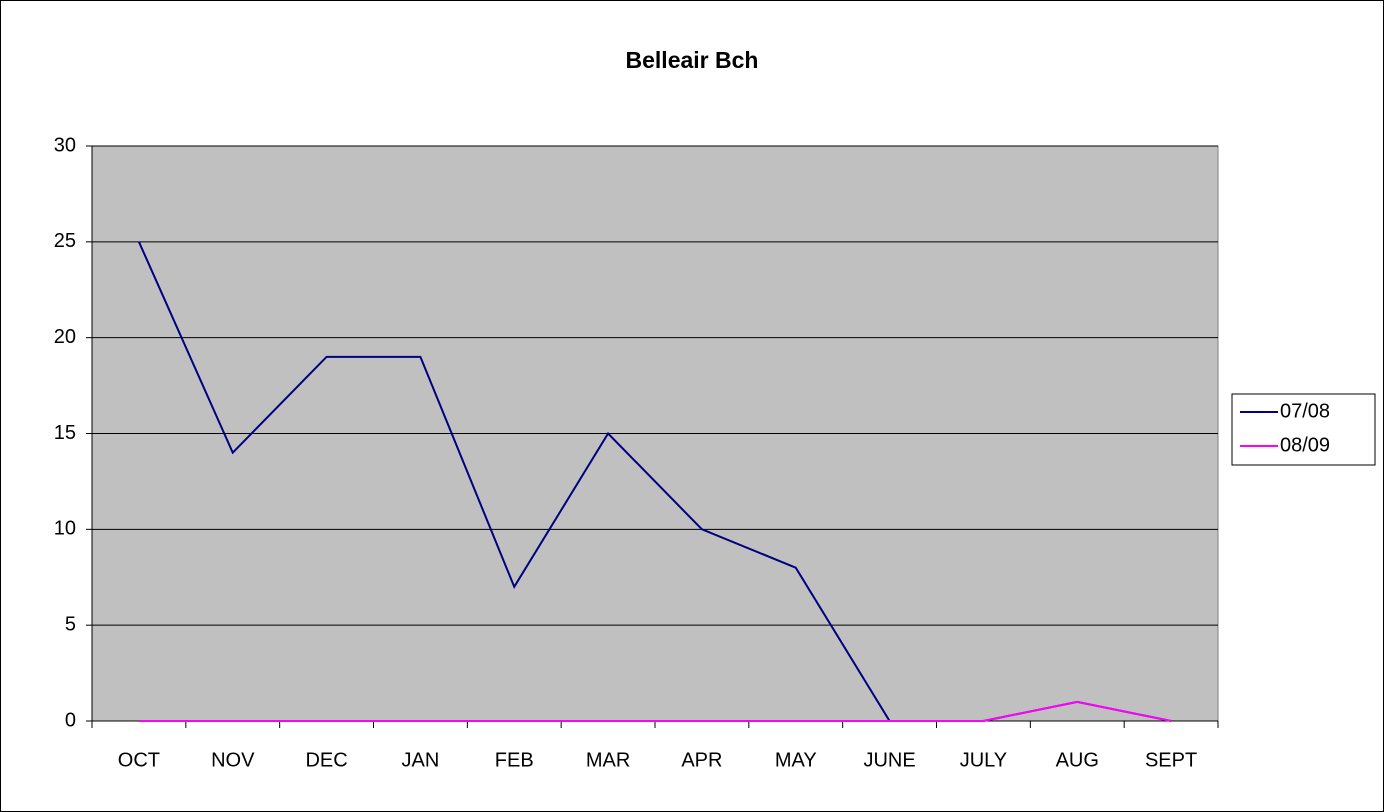 This screenshot has height=812, width=1384. I want to click on y-tick-label: 5, so click(70, 624).